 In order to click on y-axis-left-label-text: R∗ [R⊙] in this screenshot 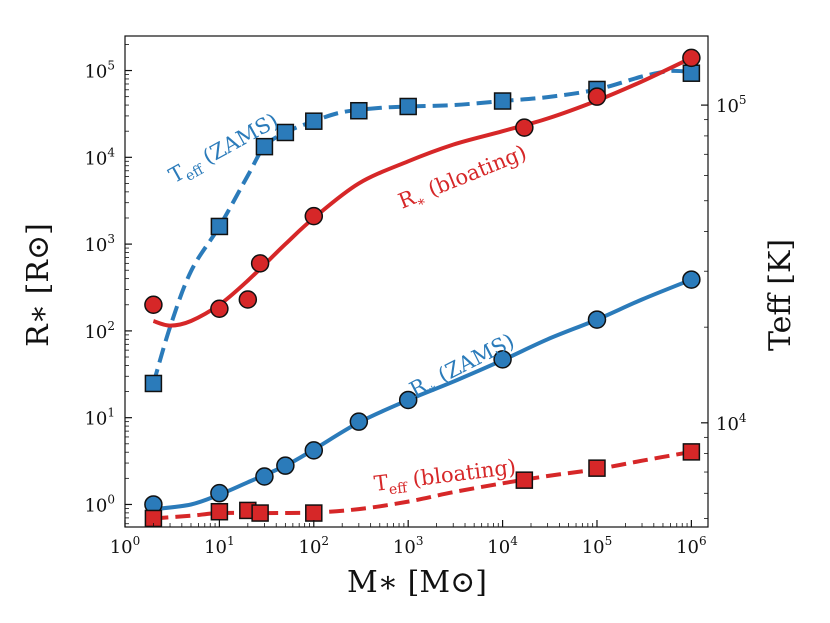, I will do `click(38, 285)`.